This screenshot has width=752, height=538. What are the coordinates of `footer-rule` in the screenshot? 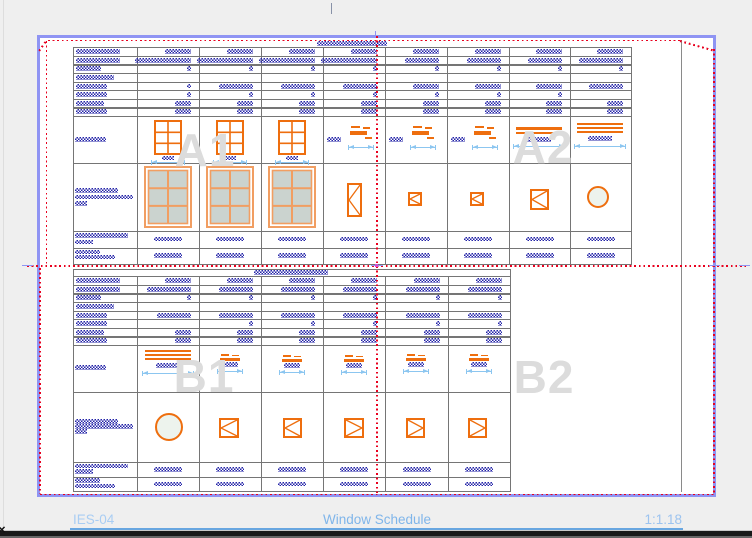 It's located at (376, 529).